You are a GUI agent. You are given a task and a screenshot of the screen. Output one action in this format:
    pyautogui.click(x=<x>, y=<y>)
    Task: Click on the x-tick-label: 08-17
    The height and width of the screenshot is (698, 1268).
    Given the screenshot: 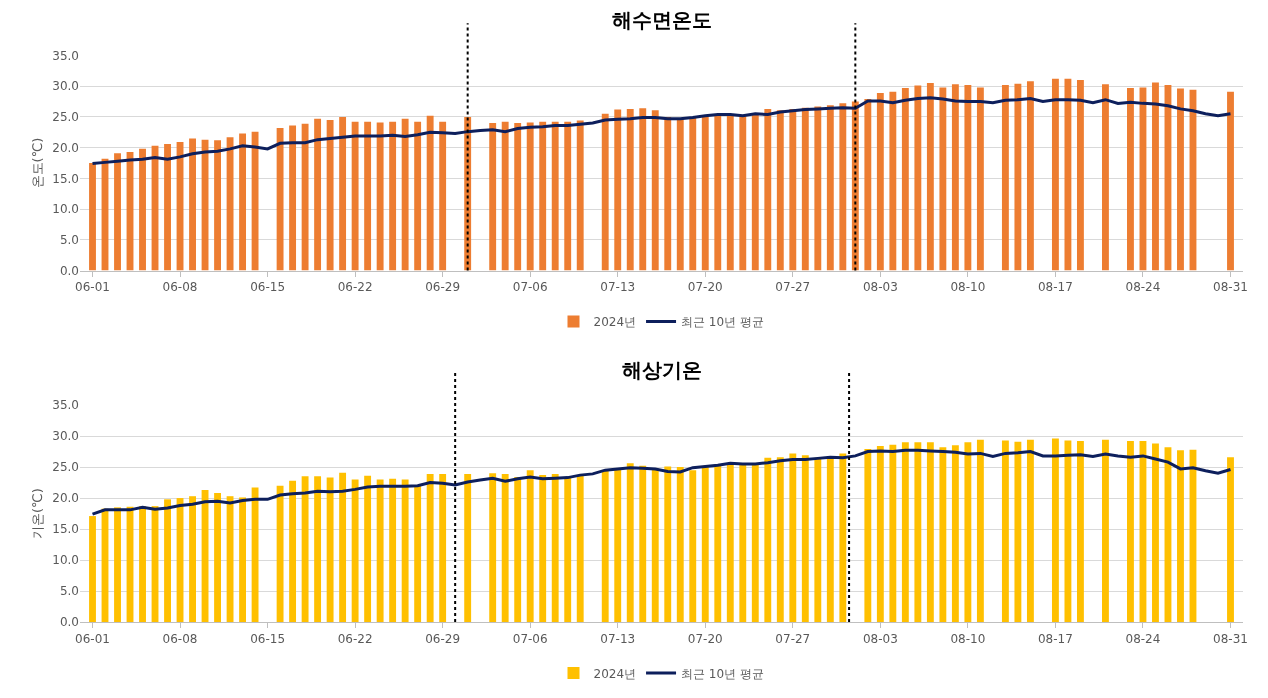 What is the action you would take?
    pyautogui.click(x=1055, y=286)
    